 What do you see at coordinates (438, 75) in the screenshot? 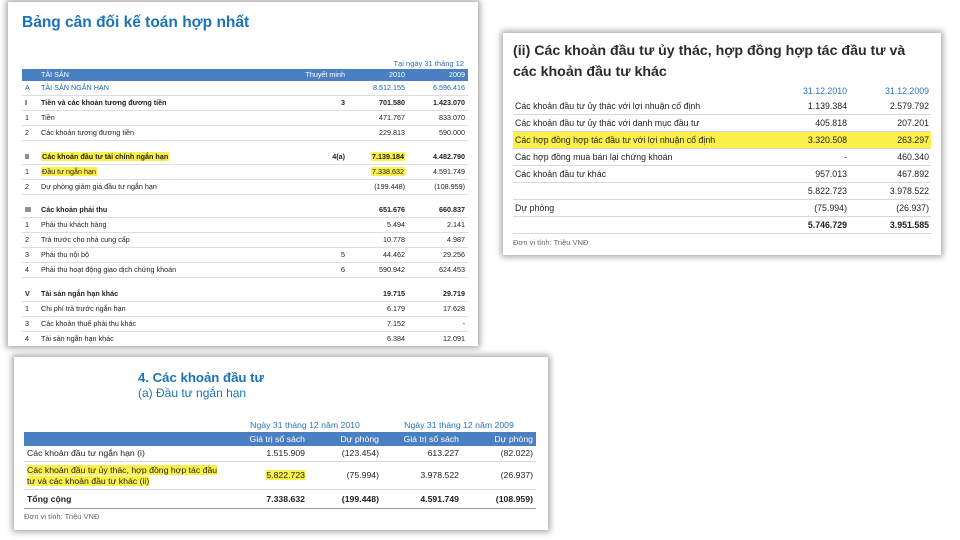
I see `col-2009: 2009` at bounding box center [438, 75].